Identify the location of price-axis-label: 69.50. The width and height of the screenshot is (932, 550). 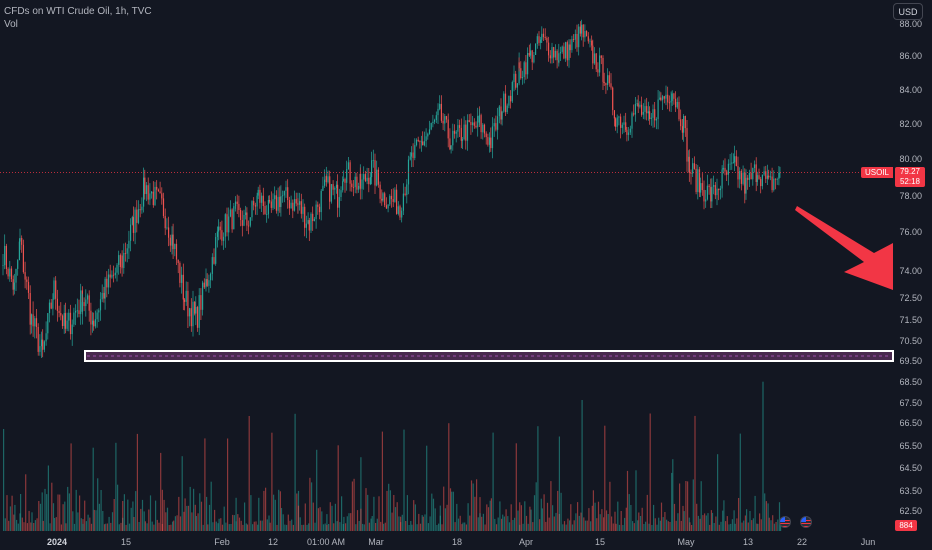
(910, 361).